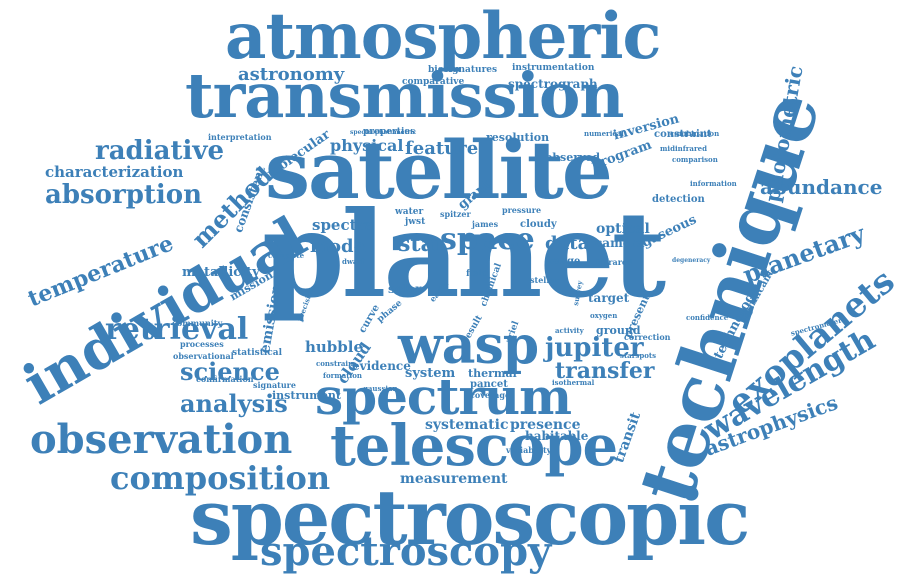  I want to click on word: dwarf, so click(353, 261).